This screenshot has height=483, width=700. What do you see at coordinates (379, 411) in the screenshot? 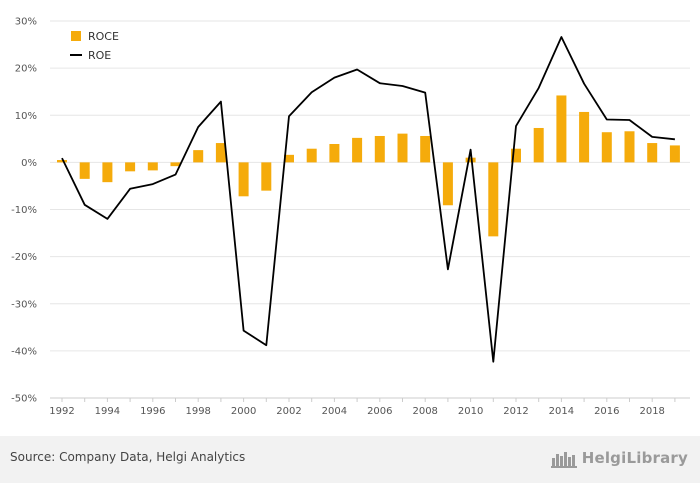
I see `x-tick-label: 2006` at bounding box center [379, 411].